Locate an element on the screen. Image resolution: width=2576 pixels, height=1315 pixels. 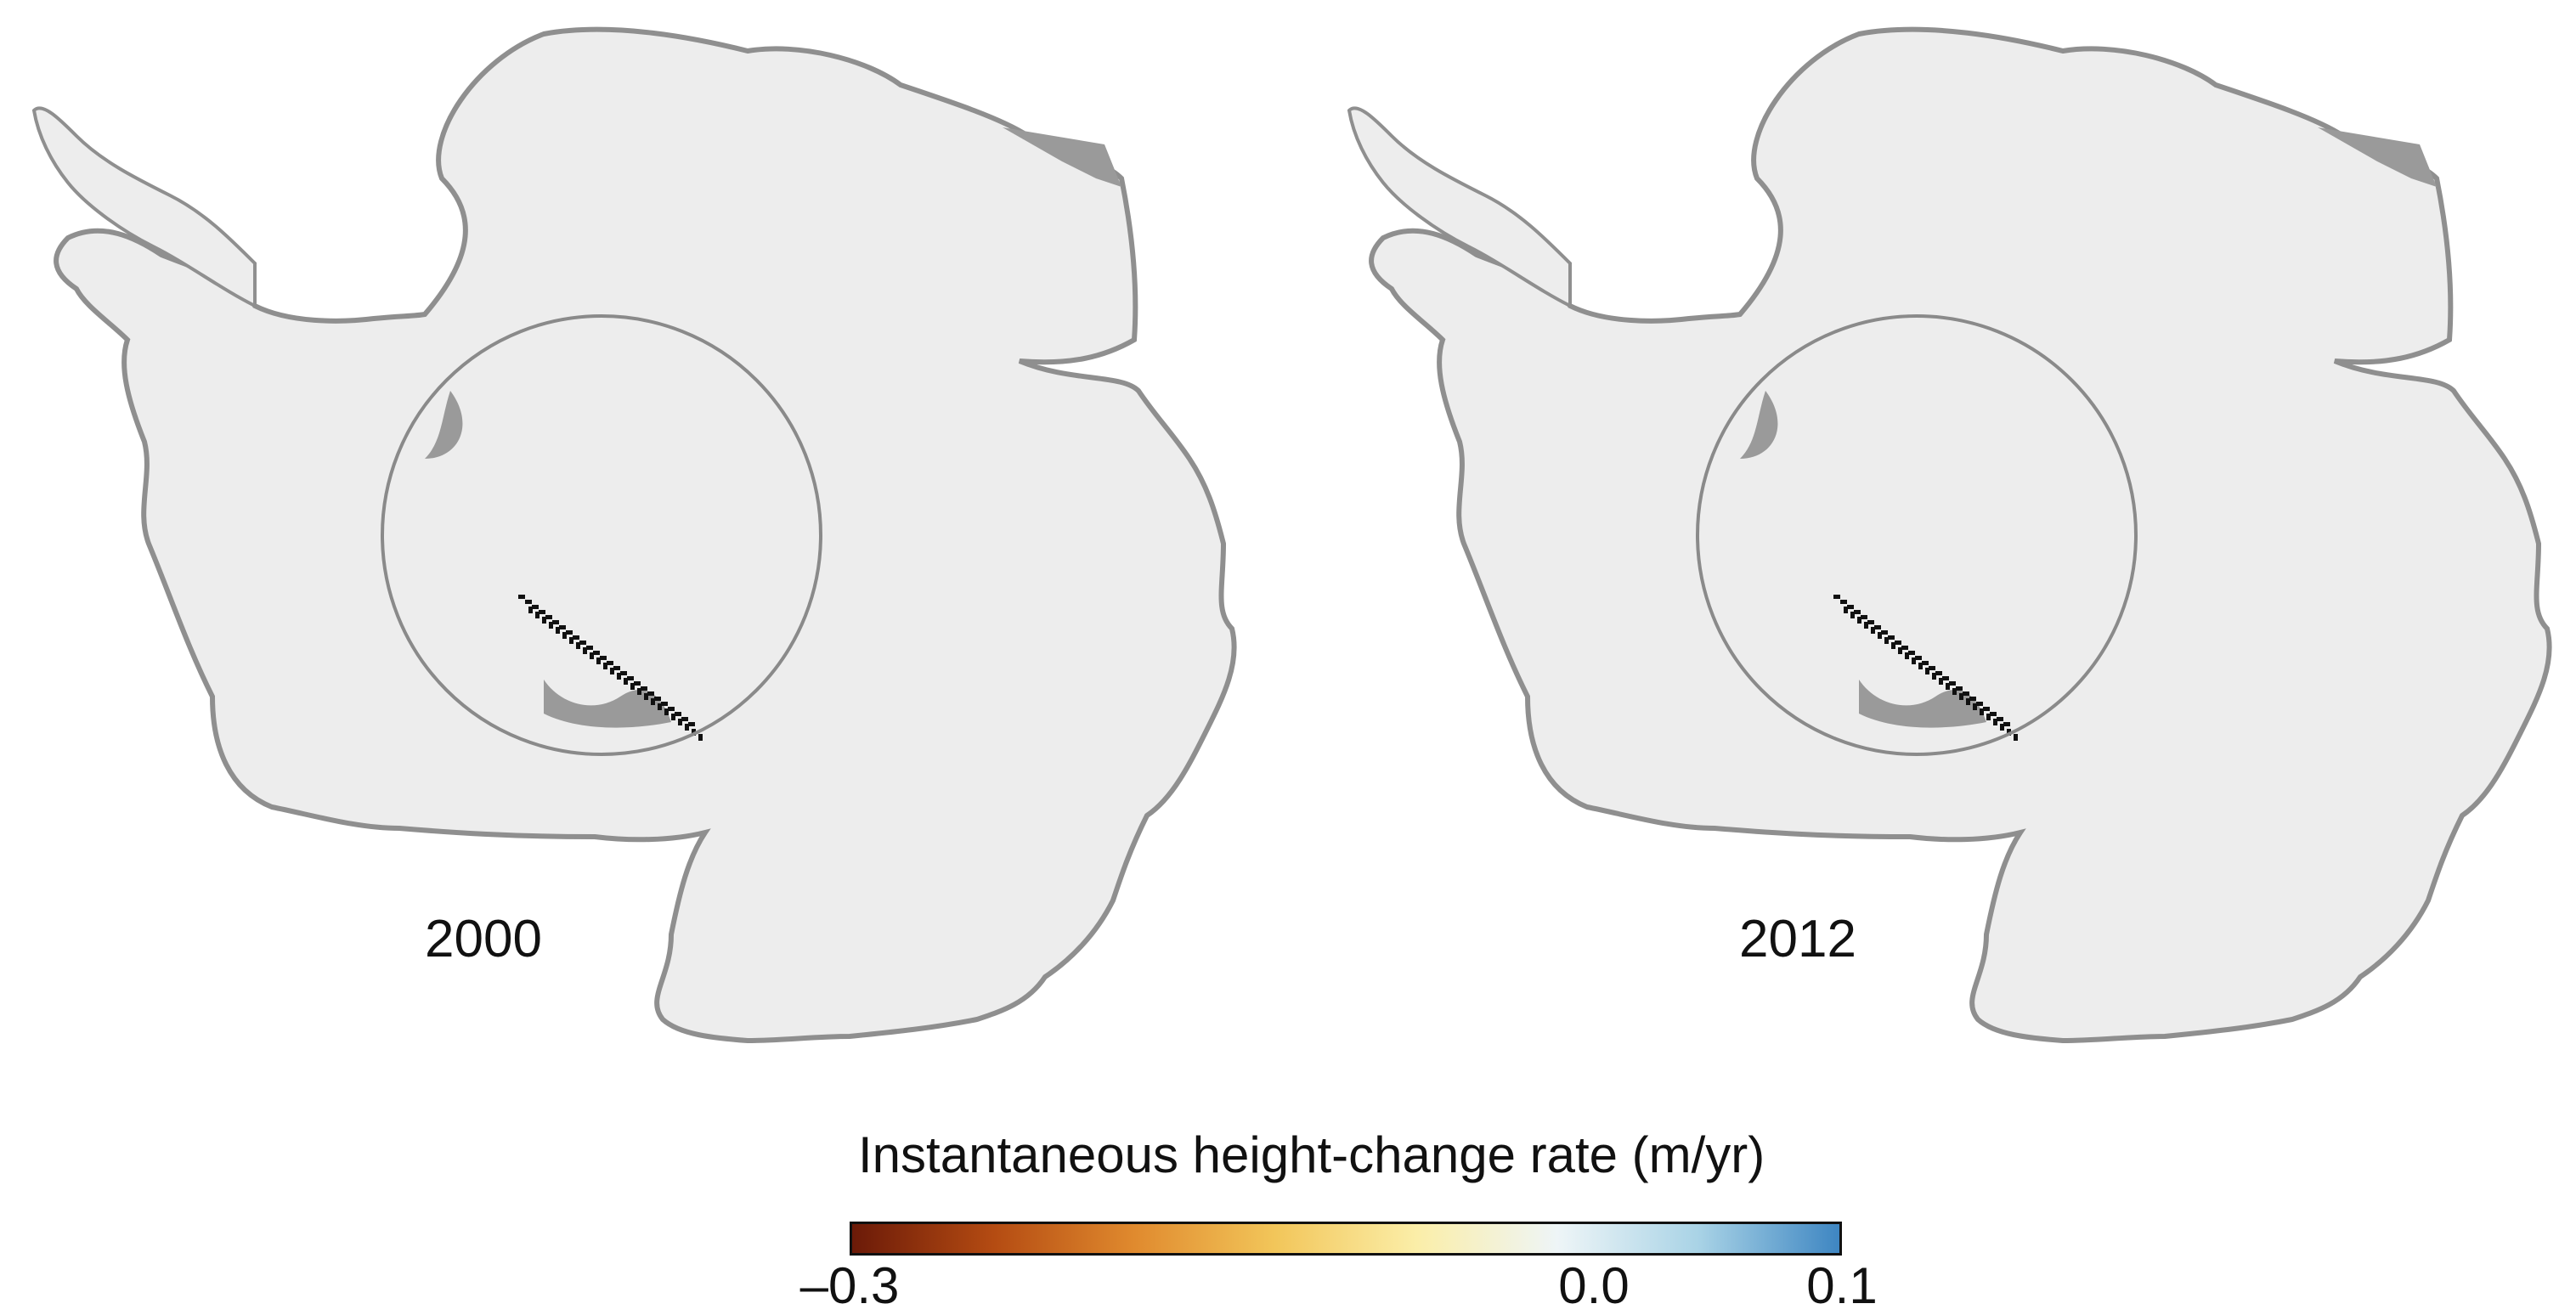
colorbar-tick-max: 0.1 is located at coordinates (1842, 1285).